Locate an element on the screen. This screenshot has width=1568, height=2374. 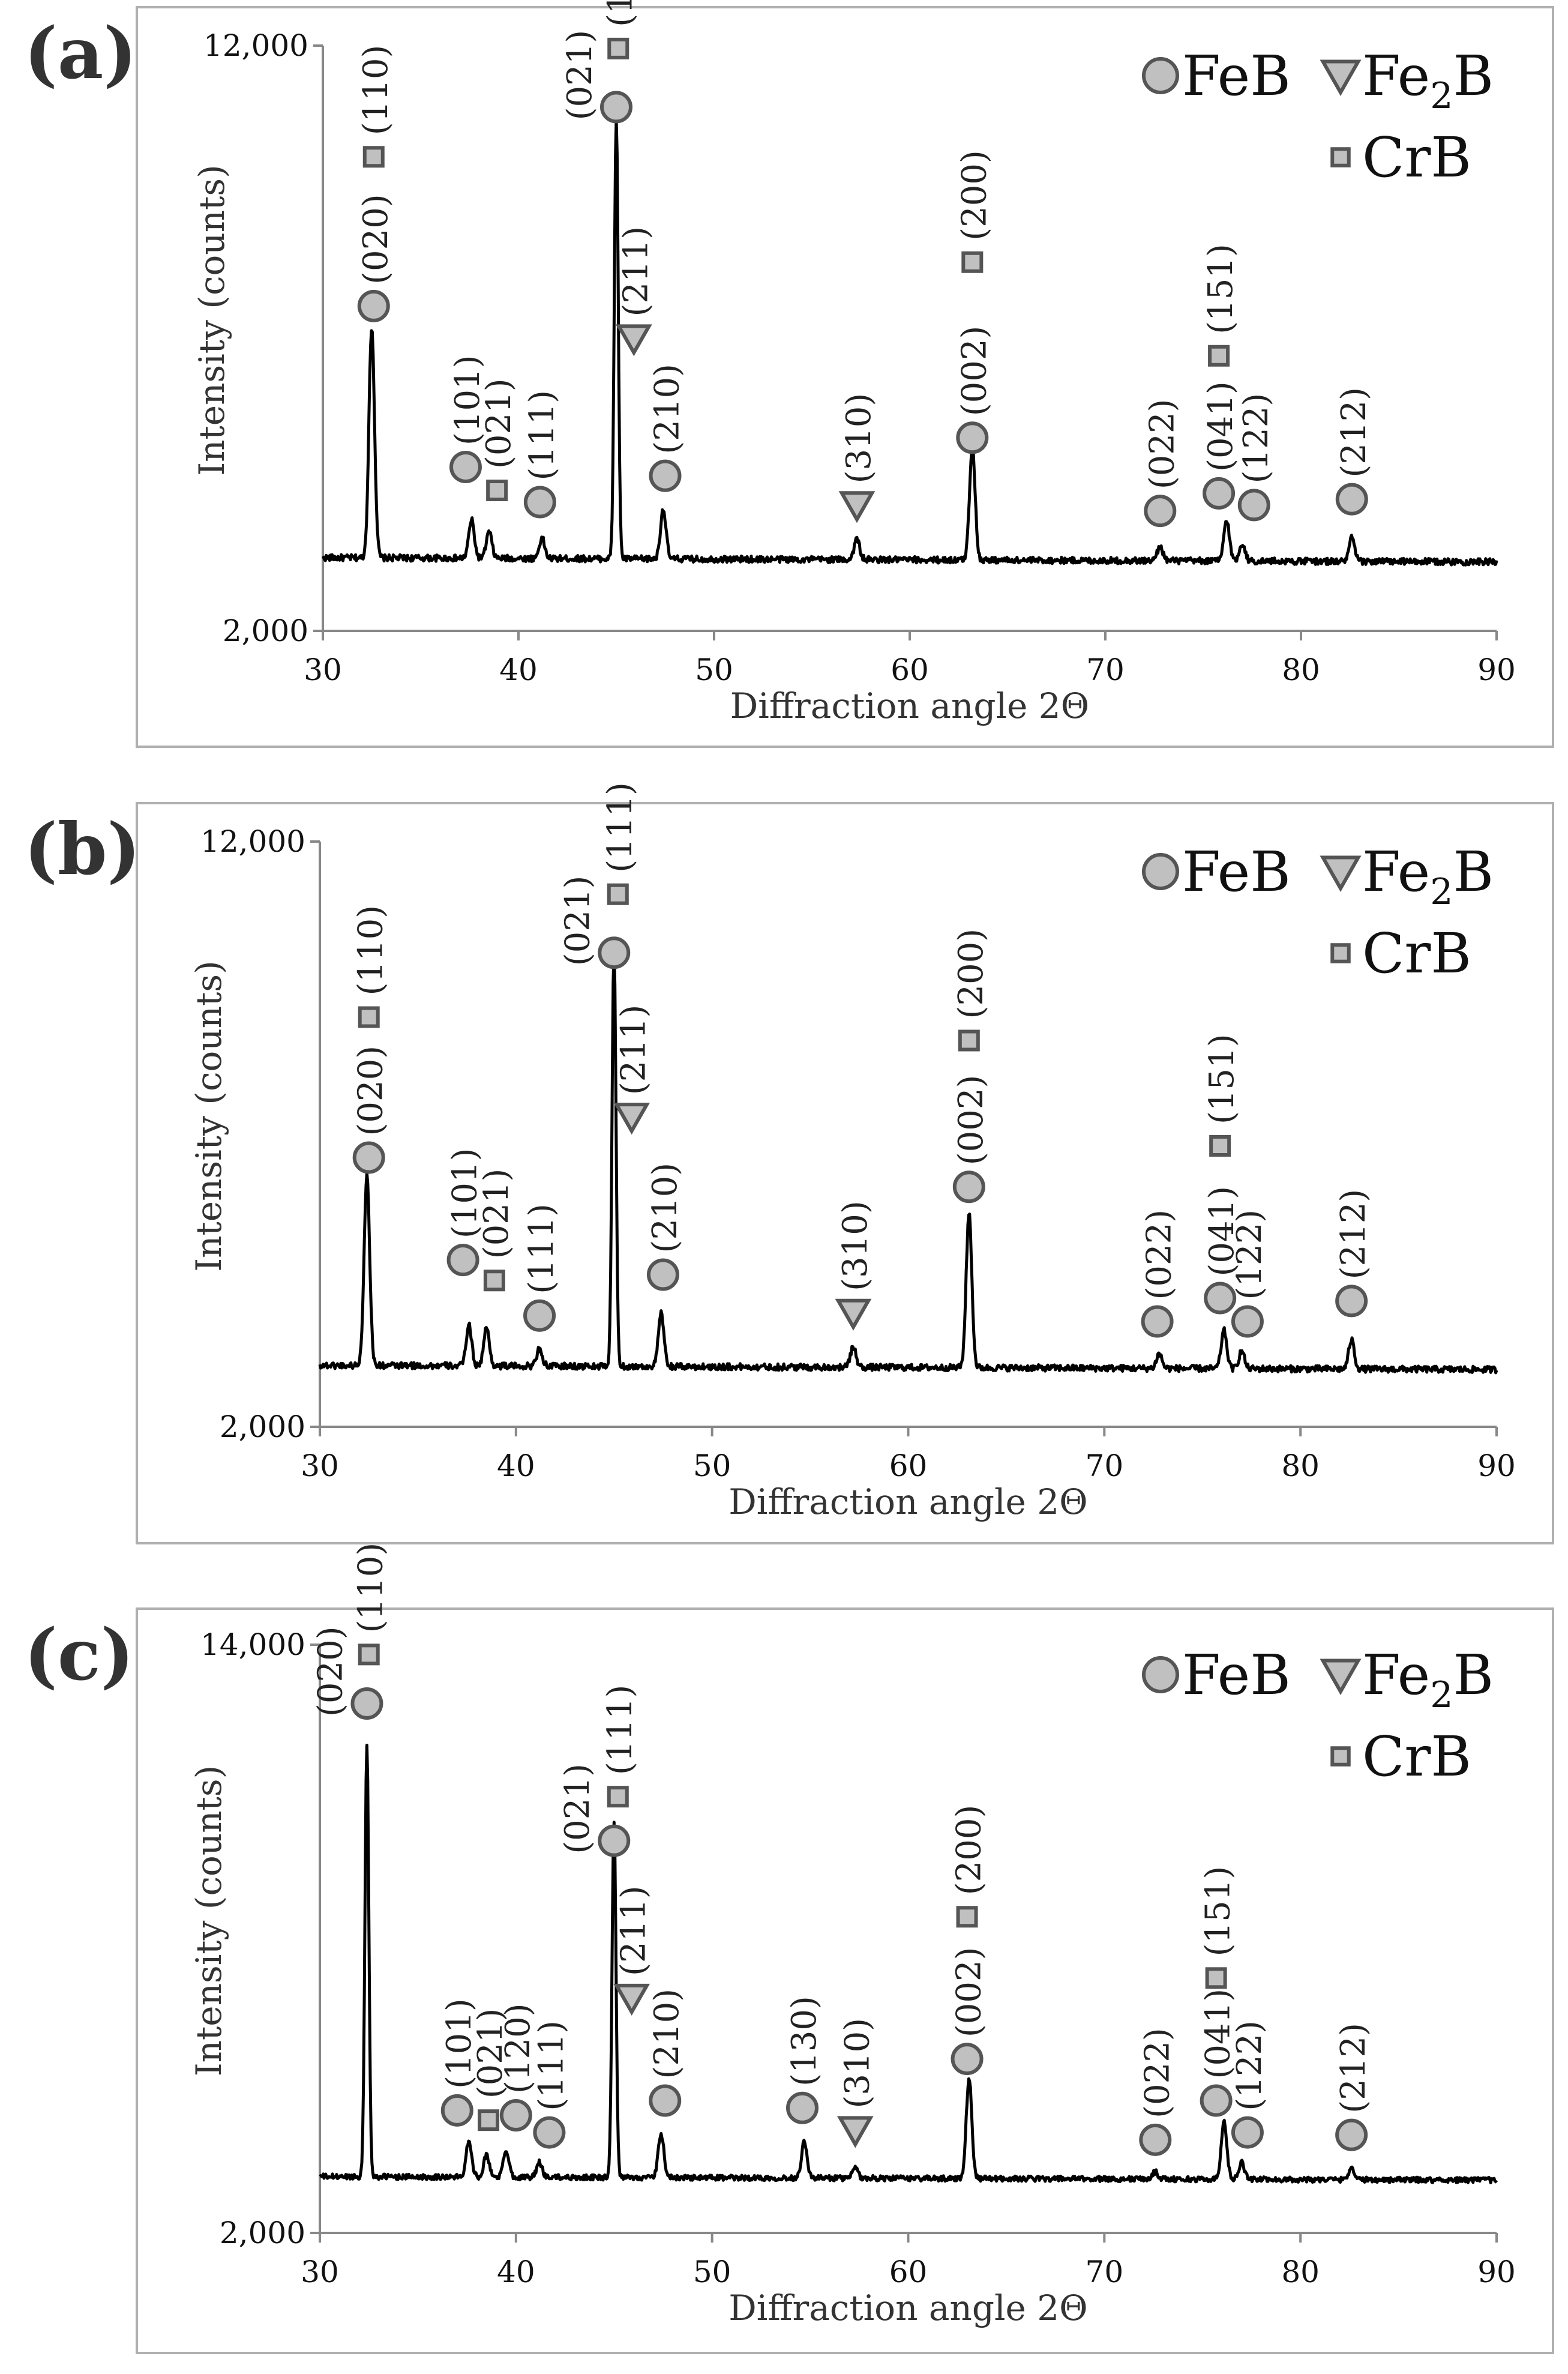
legend-label-main: FeB is located at coordinates (1236, 76).